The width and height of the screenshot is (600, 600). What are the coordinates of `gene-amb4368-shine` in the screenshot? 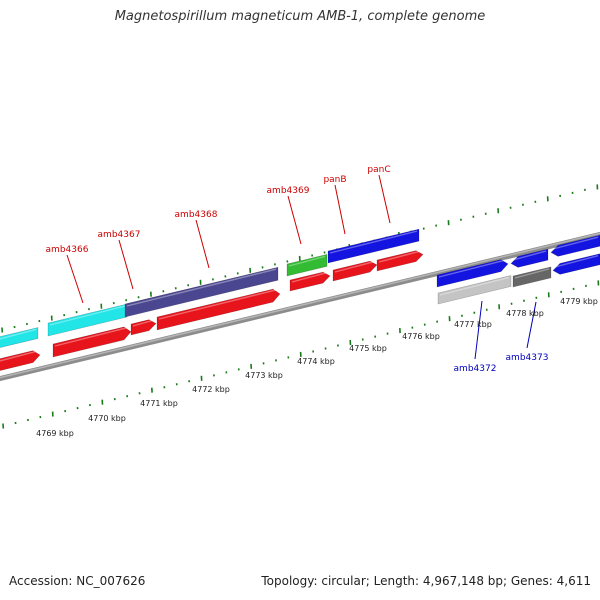 It's located at (201, 287).